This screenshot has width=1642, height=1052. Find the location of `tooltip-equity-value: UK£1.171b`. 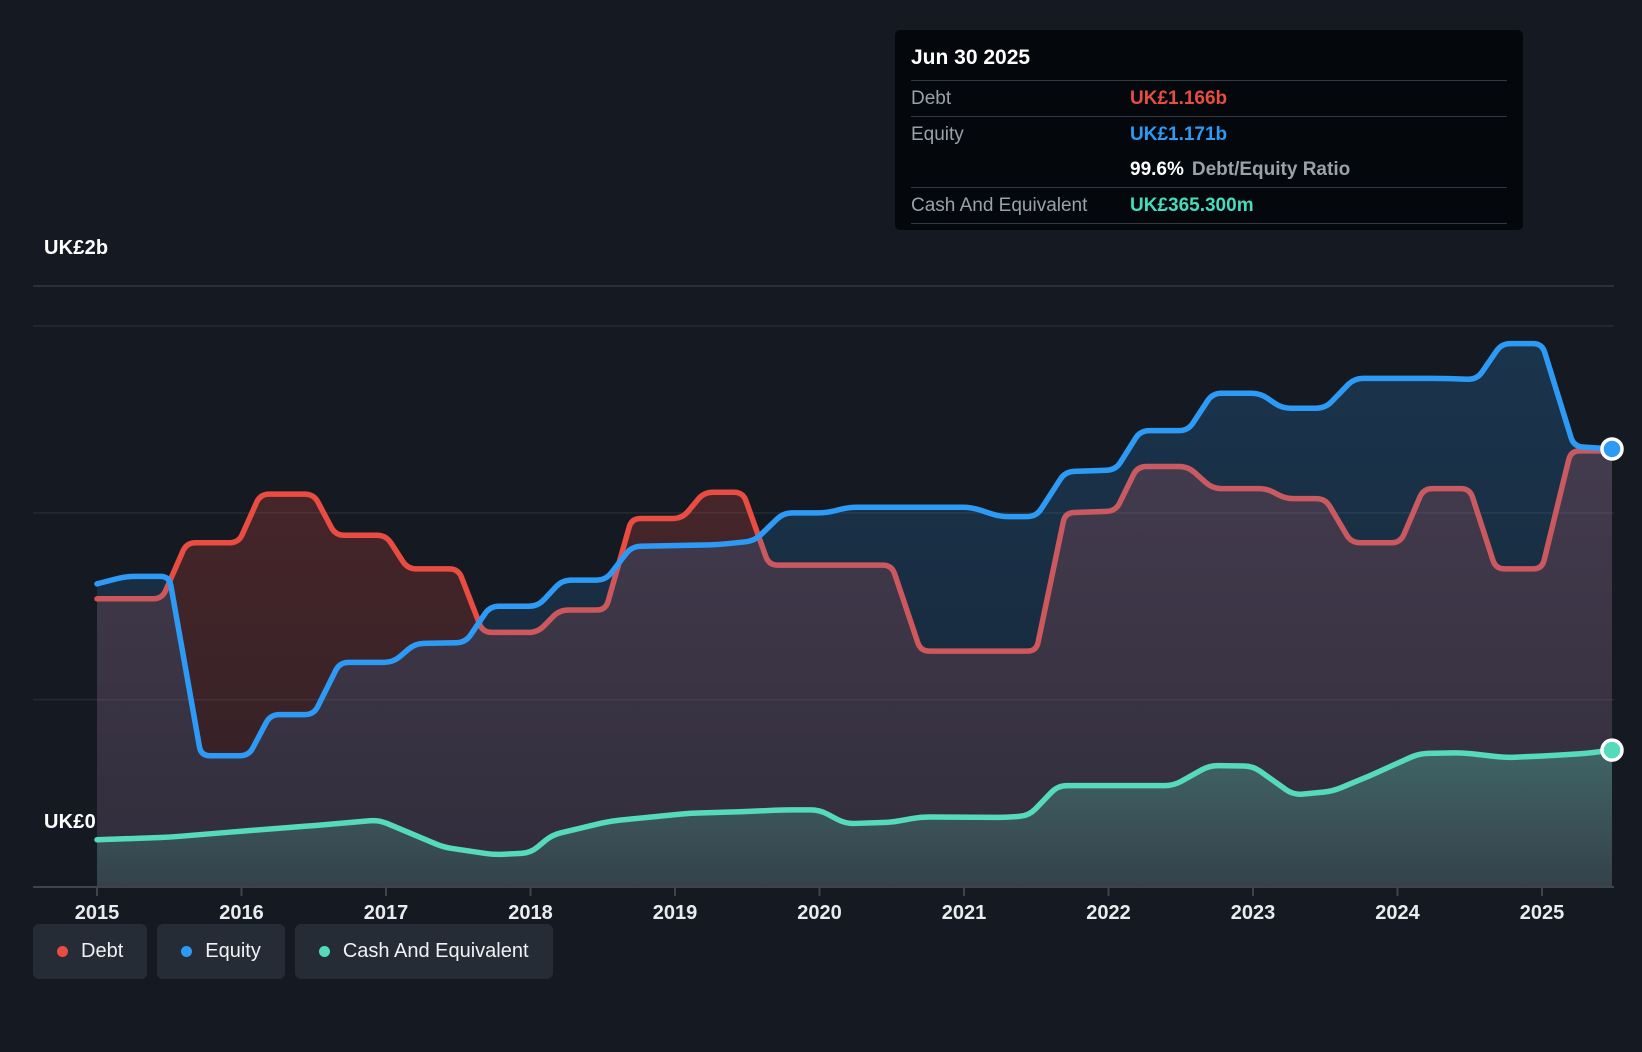

tooltip-equity-value: UK£1.171b is located at coordinates (1179, 134).